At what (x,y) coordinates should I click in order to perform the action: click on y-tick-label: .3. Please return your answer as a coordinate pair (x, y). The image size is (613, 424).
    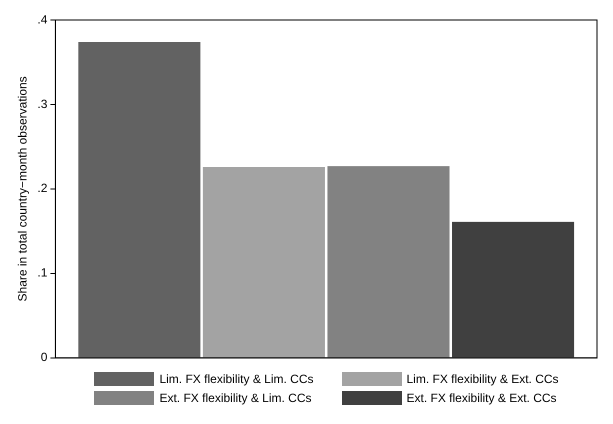
    Looking at the image, I should click on (42, 103).